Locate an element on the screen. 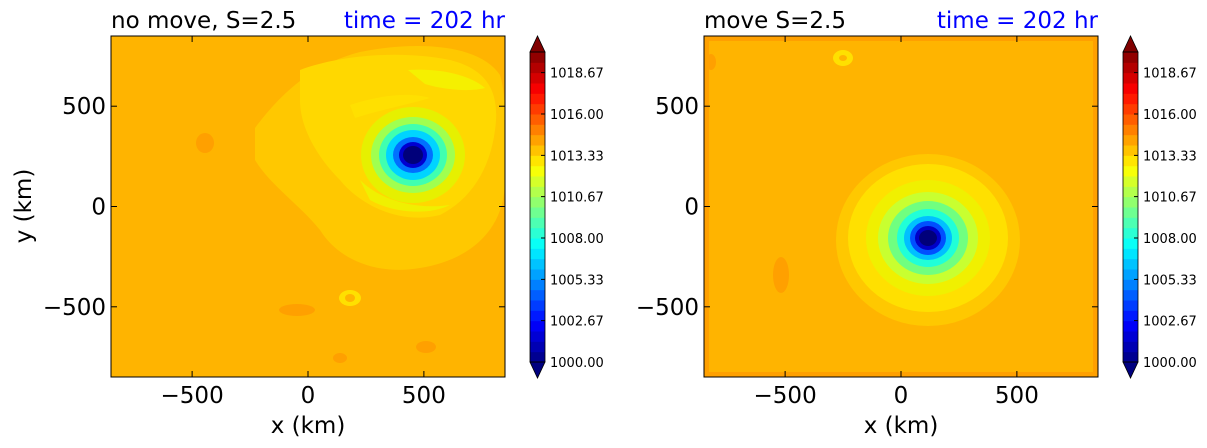  left-colorbar-extend-max is located at coordinates (537, 44).